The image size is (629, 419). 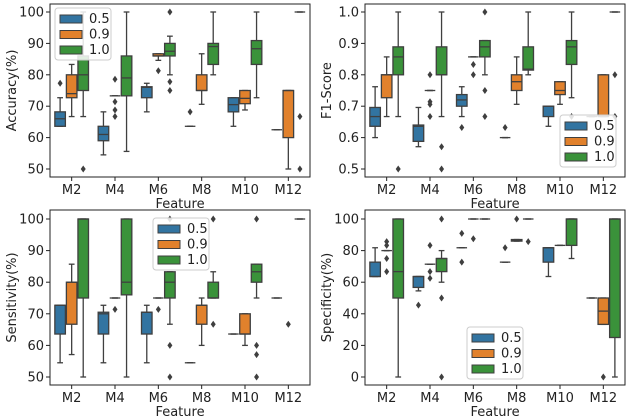 I want to click on box-m2-1.0, so click(x=398, y=298).